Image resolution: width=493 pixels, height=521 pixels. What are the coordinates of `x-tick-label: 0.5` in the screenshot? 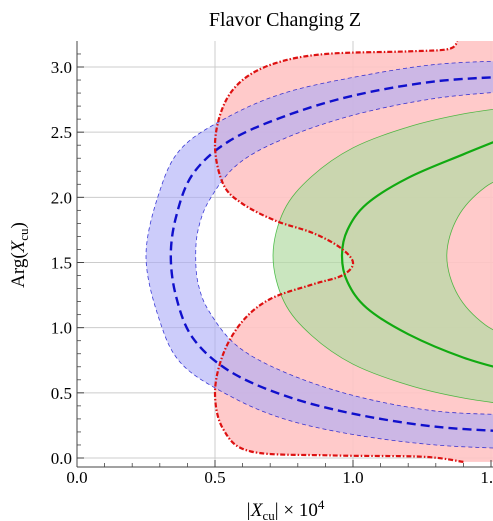 It's located at (214, 477).